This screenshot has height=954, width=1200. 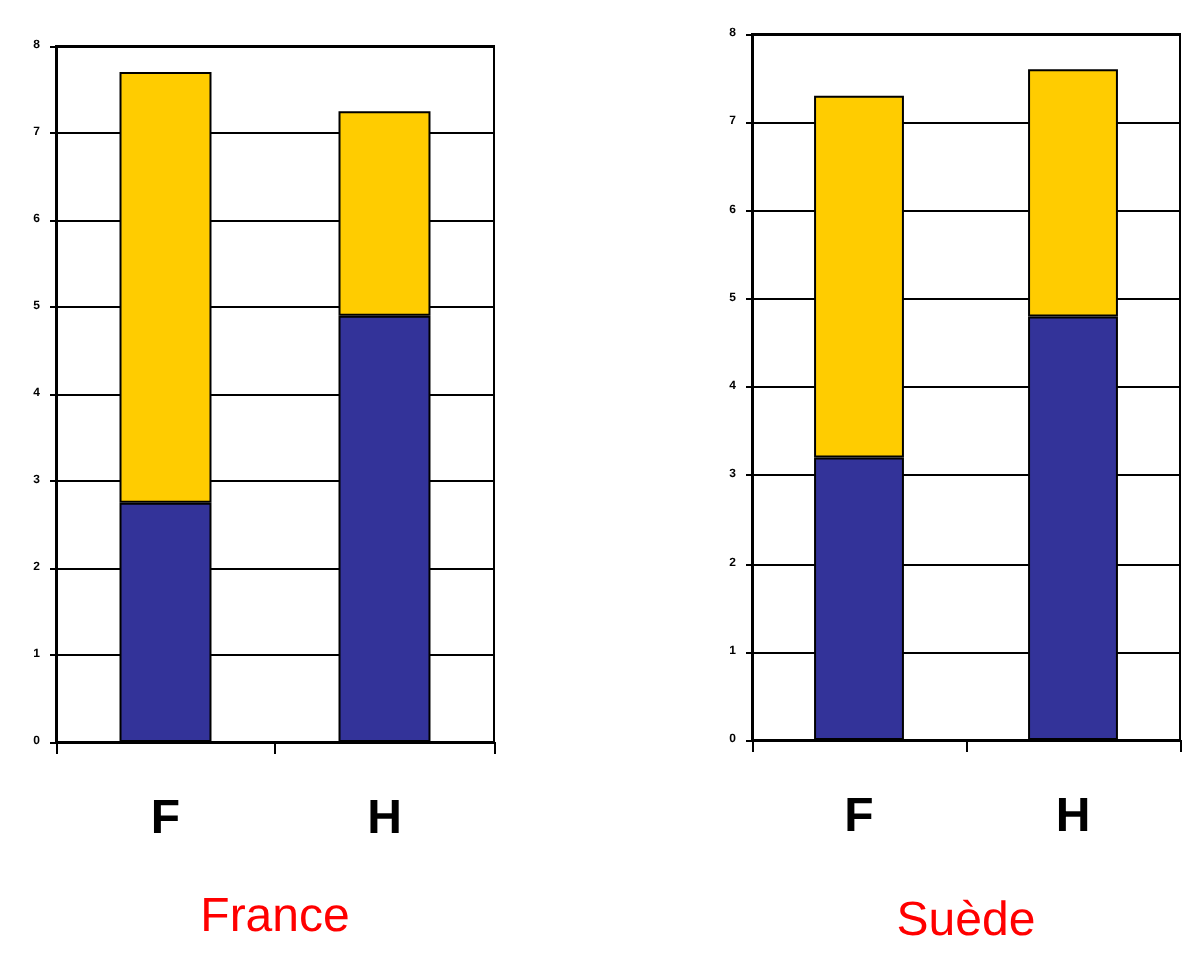 What do you see at coordinates (275, 916) in the screenshot?
I see `x-axis-title: France` at bounding box center [275, 916].